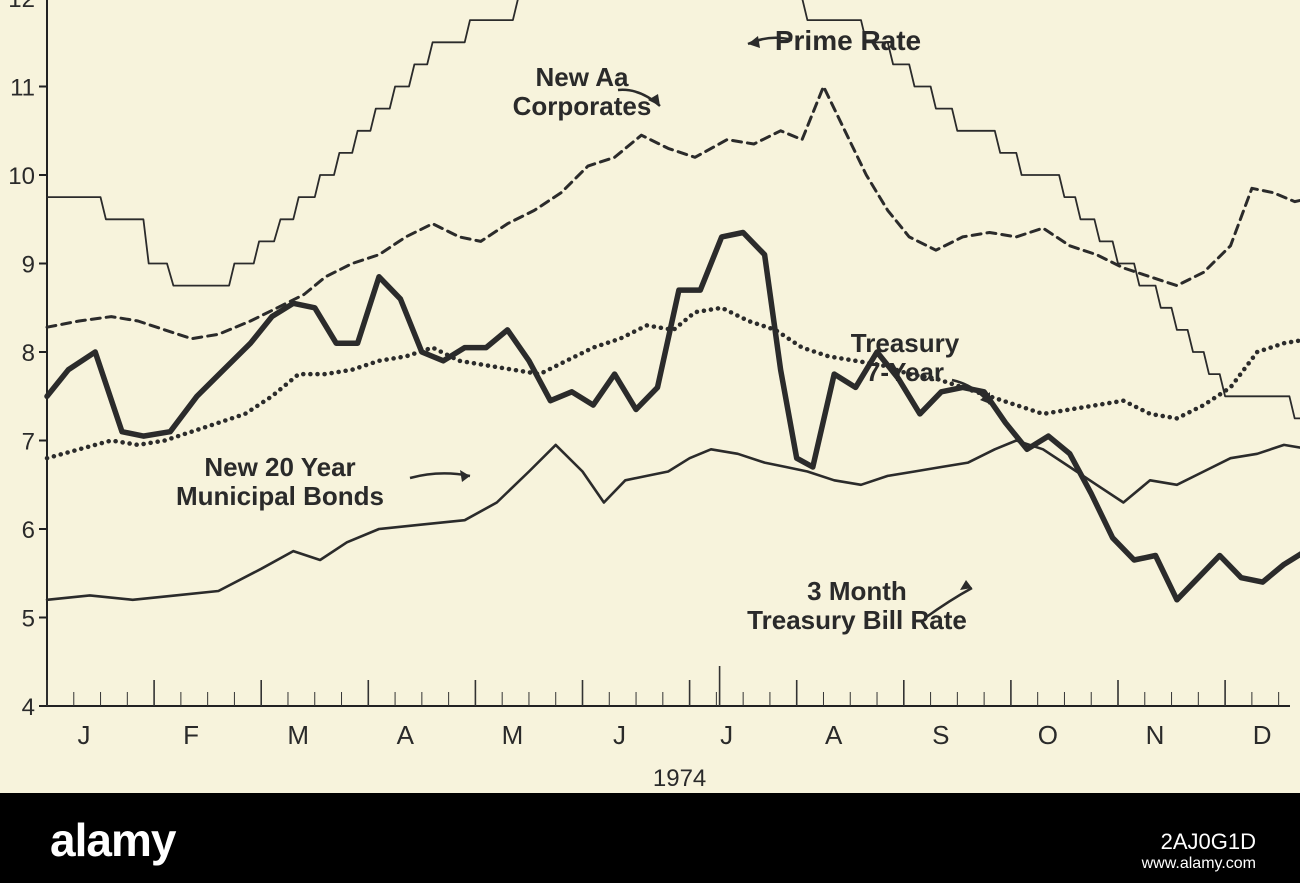 This screenshot has width=1300, height=883. Describe the element at coordinates (857, 620) in the screenshot. I see `series-label-3: Treasury Bill Rate` at that location.